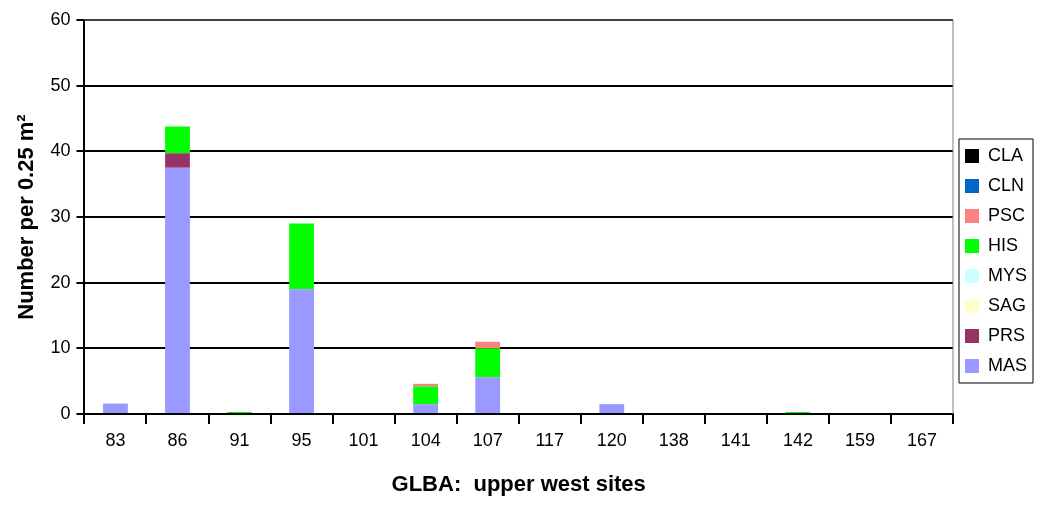  What do you see at coordinates (550, 439) in the screenshot?
I see `x-tick-label: 117` at bounding box center [550, 439].